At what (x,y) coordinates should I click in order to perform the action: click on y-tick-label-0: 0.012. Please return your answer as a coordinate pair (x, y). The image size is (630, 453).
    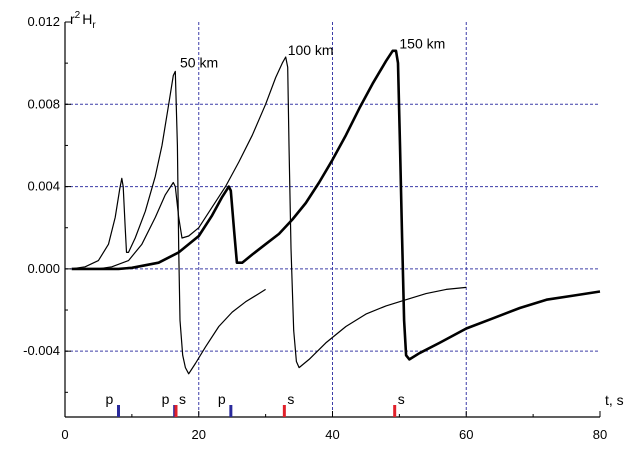
    Looking at the image, I should click on (43, 21).